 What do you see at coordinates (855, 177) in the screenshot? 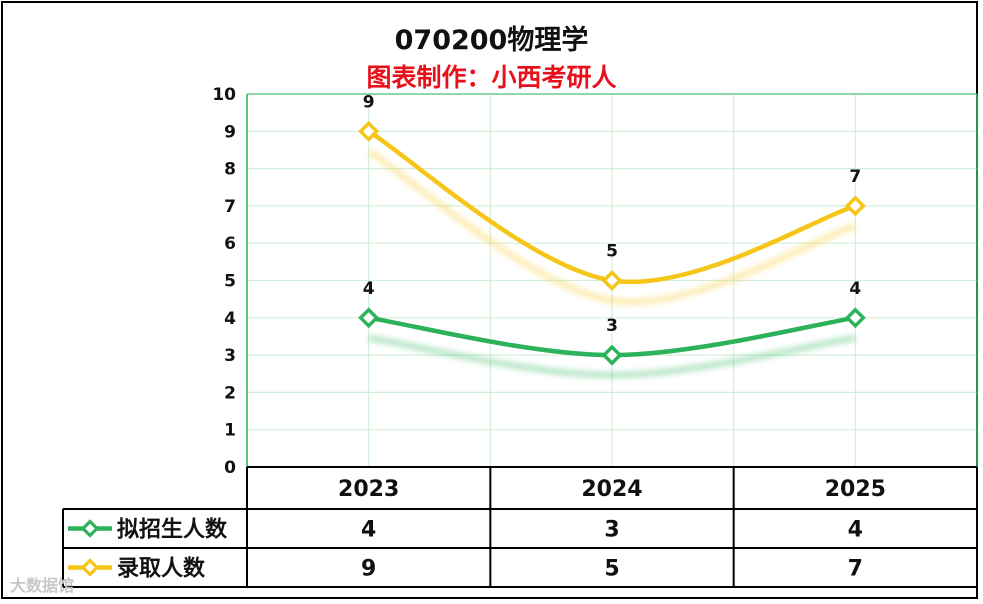
I see `data-label: 7` at bounding box center [855, 177].